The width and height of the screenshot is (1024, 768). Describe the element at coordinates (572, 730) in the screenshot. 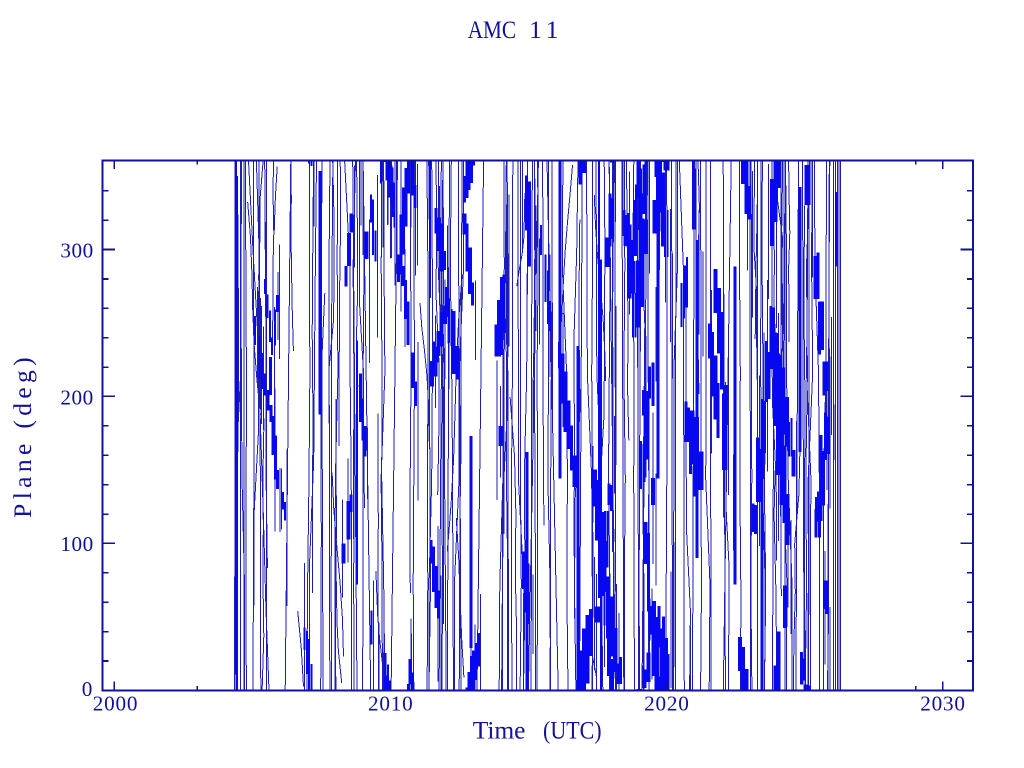

I see `svg-text: (UTC)` at that location.